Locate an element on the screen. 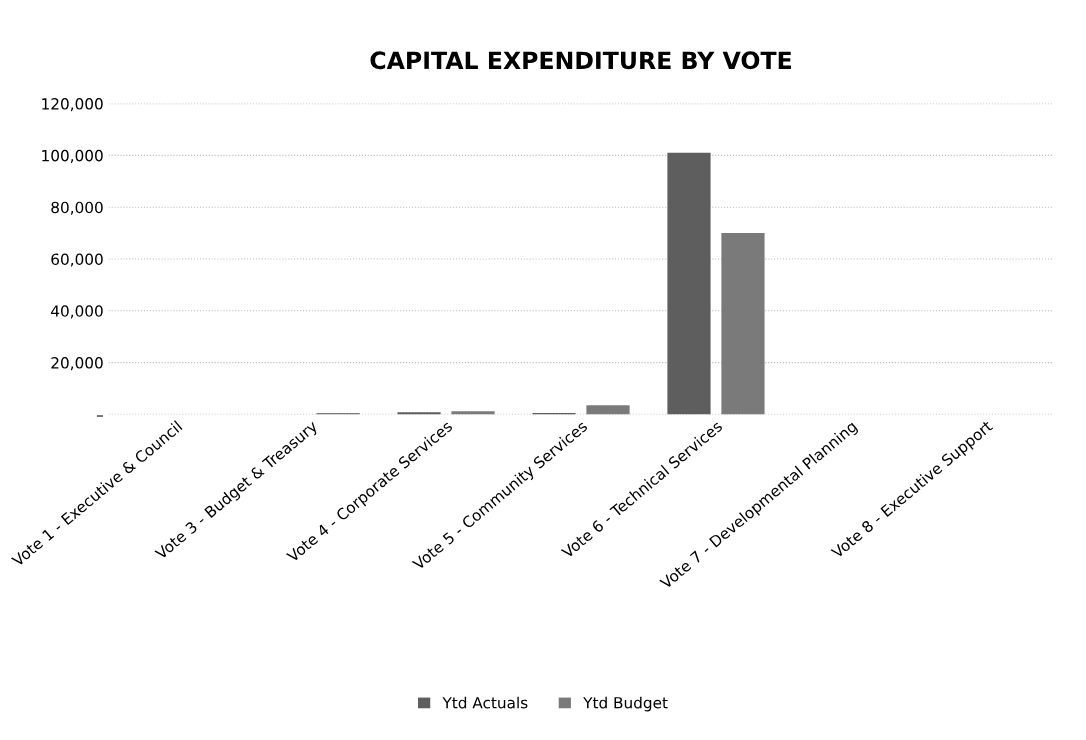  y-tick-label: 80,000 is located at coordinates (77, 208).